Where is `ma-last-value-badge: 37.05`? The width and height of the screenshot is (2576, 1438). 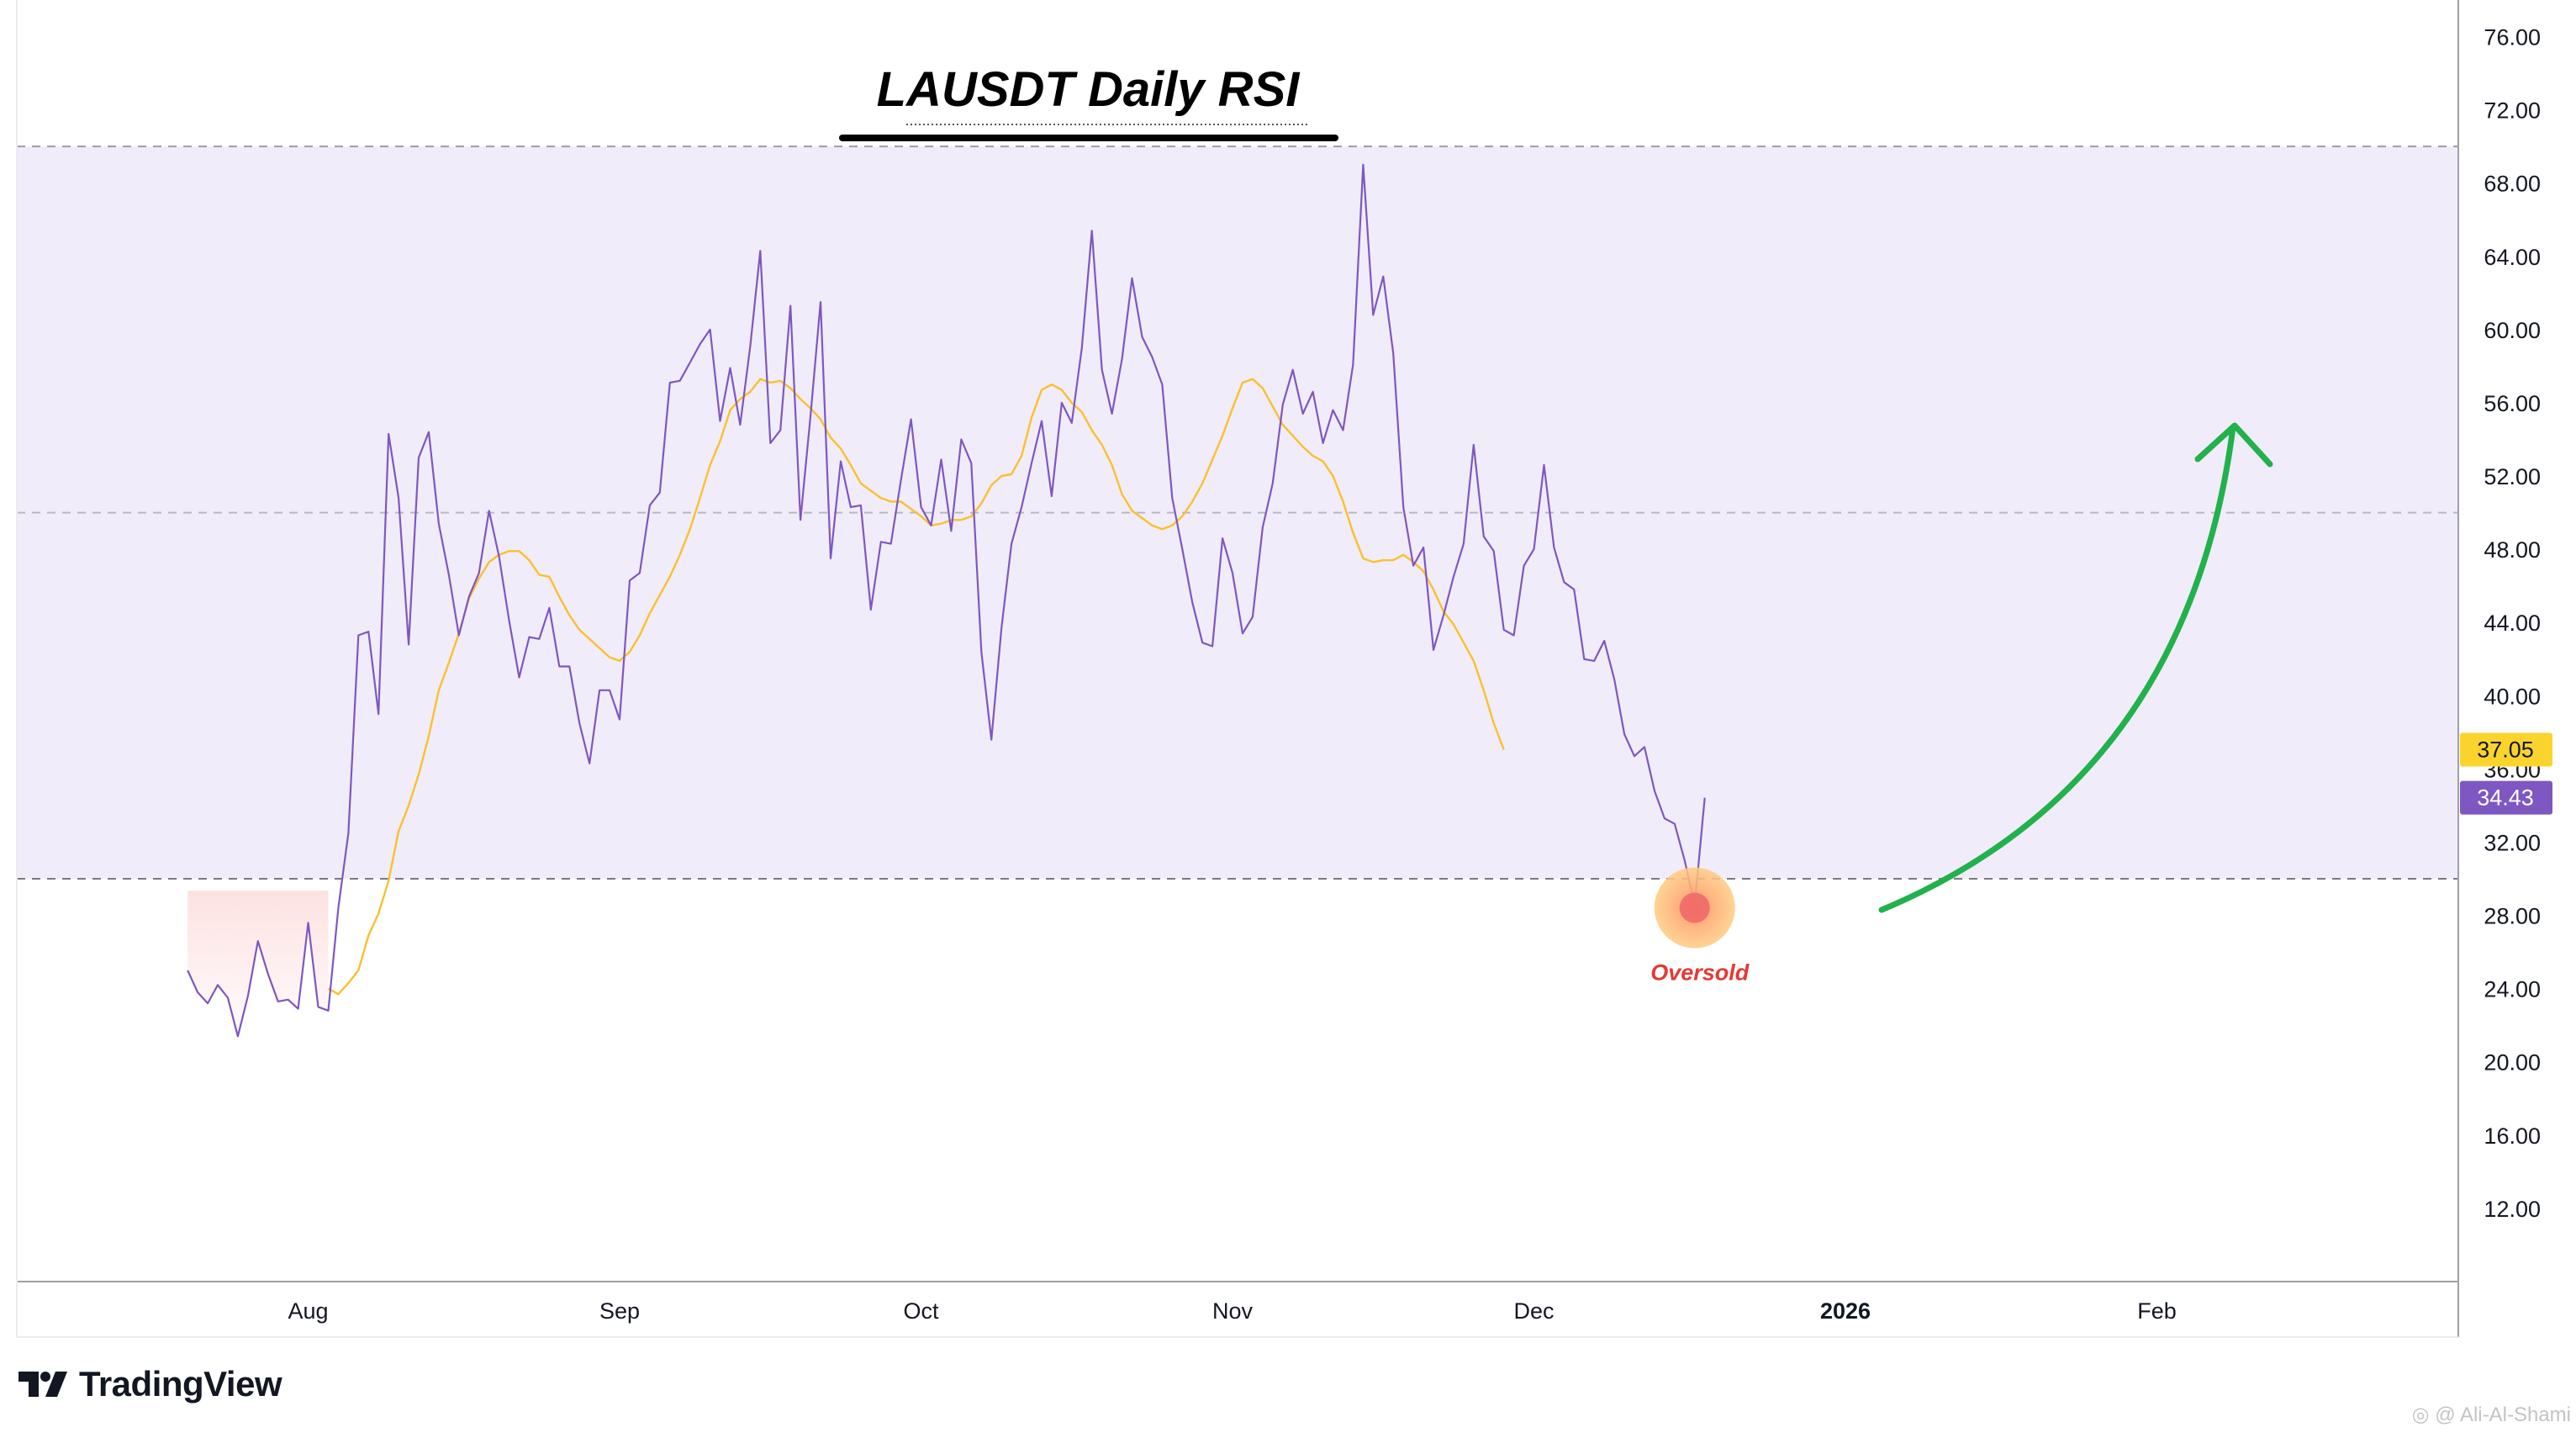
ma-last-value-badge: 37.05 is located at coordinates (2506, 749).